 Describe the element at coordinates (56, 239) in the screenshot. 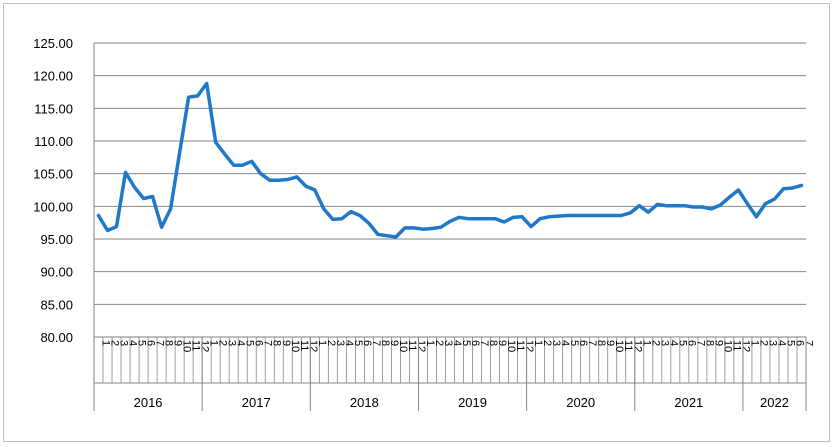

I see `y-tick-label: 95.00` at that location.